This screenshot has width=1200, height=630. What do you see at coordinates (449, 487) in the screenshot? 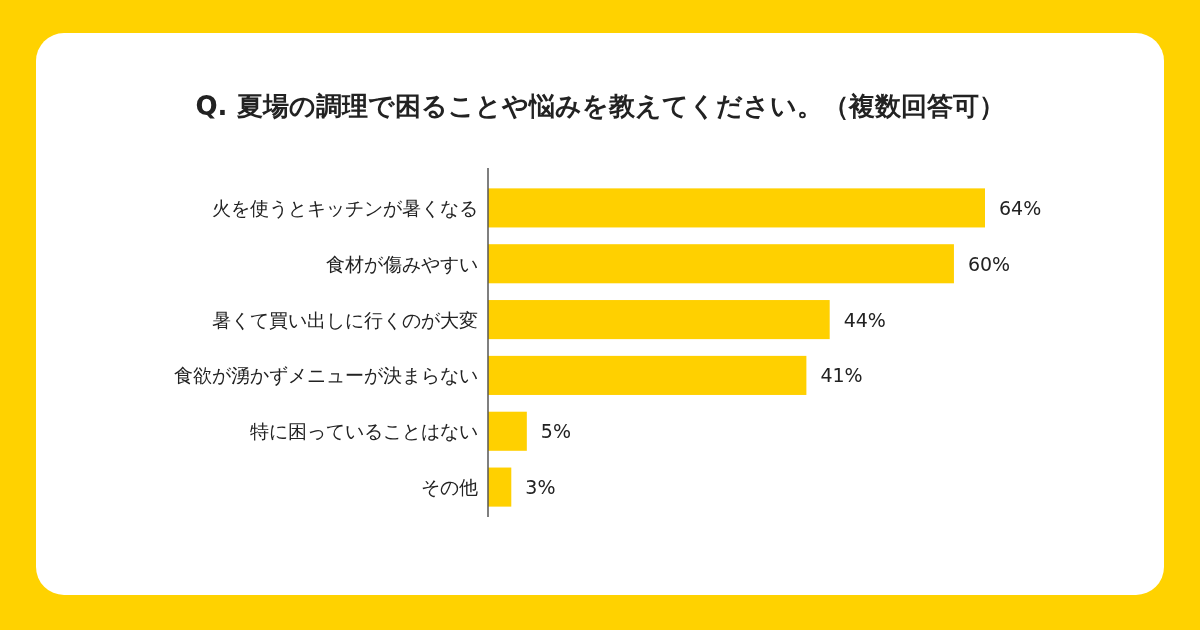
I see `y-tick-label: その他` at bounding box center [449, 487].